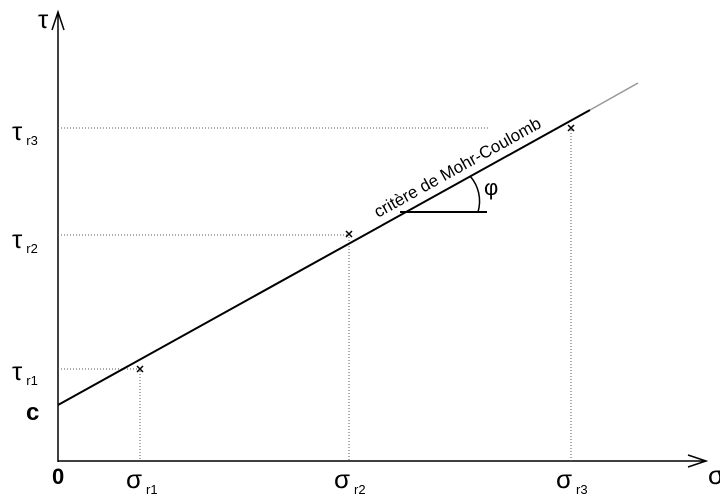 The image size is (720, 498). I want to click on y-axis-label: τ, so click(43, 19).